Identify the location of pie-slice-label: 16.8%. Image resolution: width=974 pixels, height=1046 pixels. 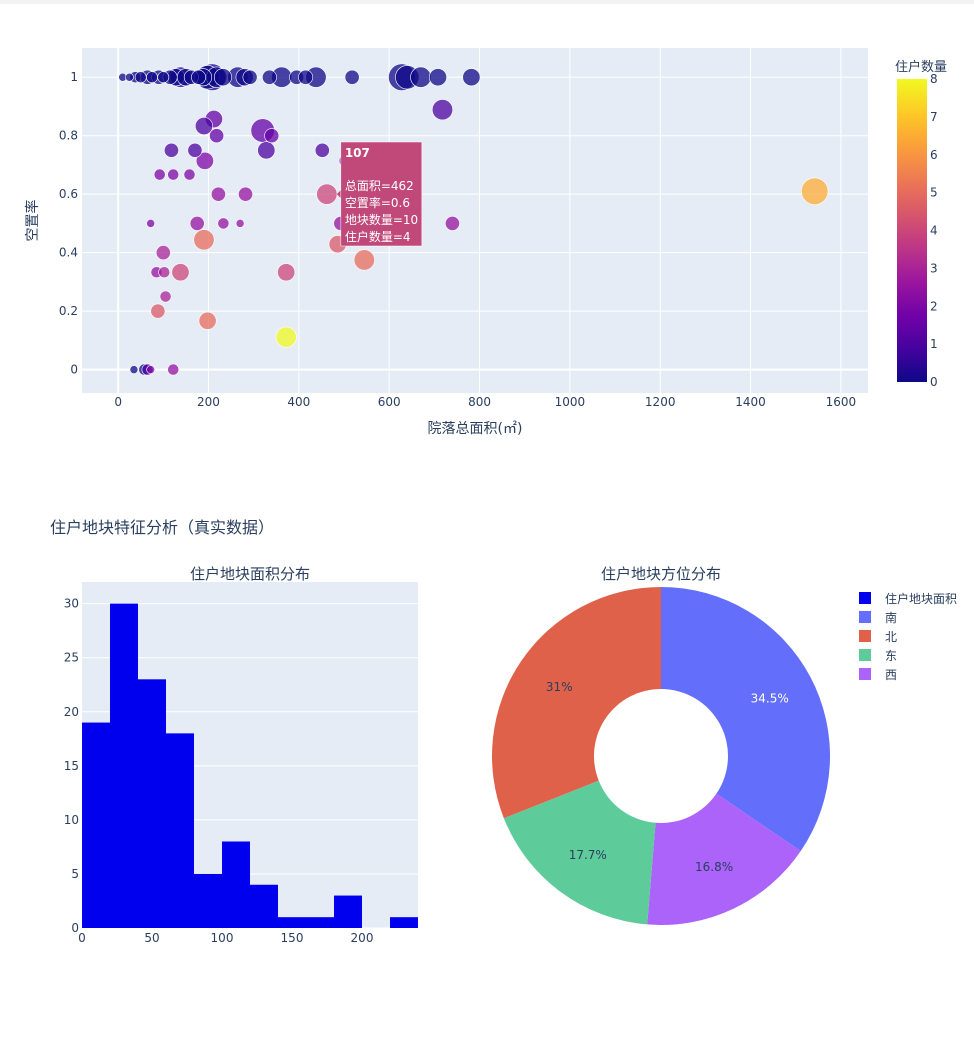
(714, 867).